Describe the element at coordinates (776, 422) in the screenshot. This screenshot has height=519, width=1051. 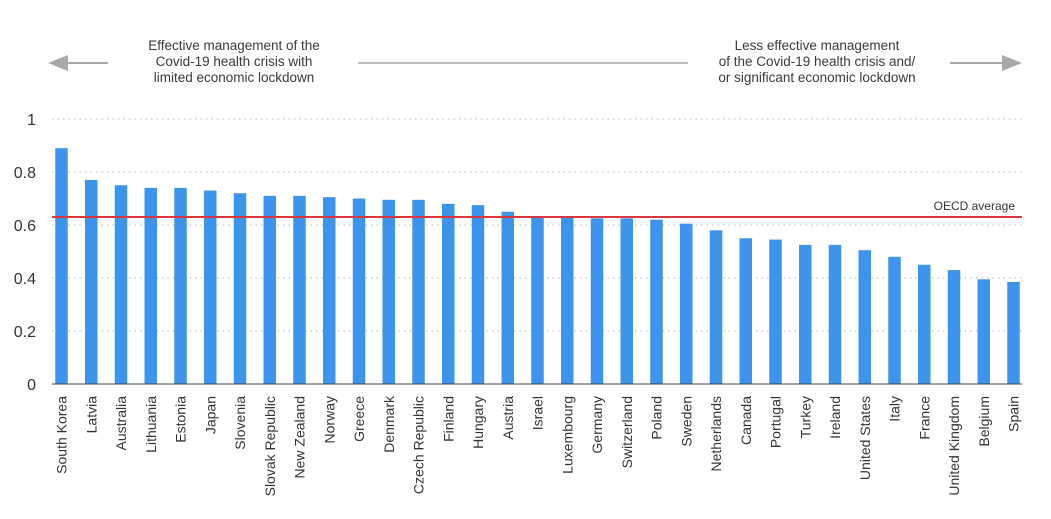
I see `x-tick-label: Portugal` at that location.